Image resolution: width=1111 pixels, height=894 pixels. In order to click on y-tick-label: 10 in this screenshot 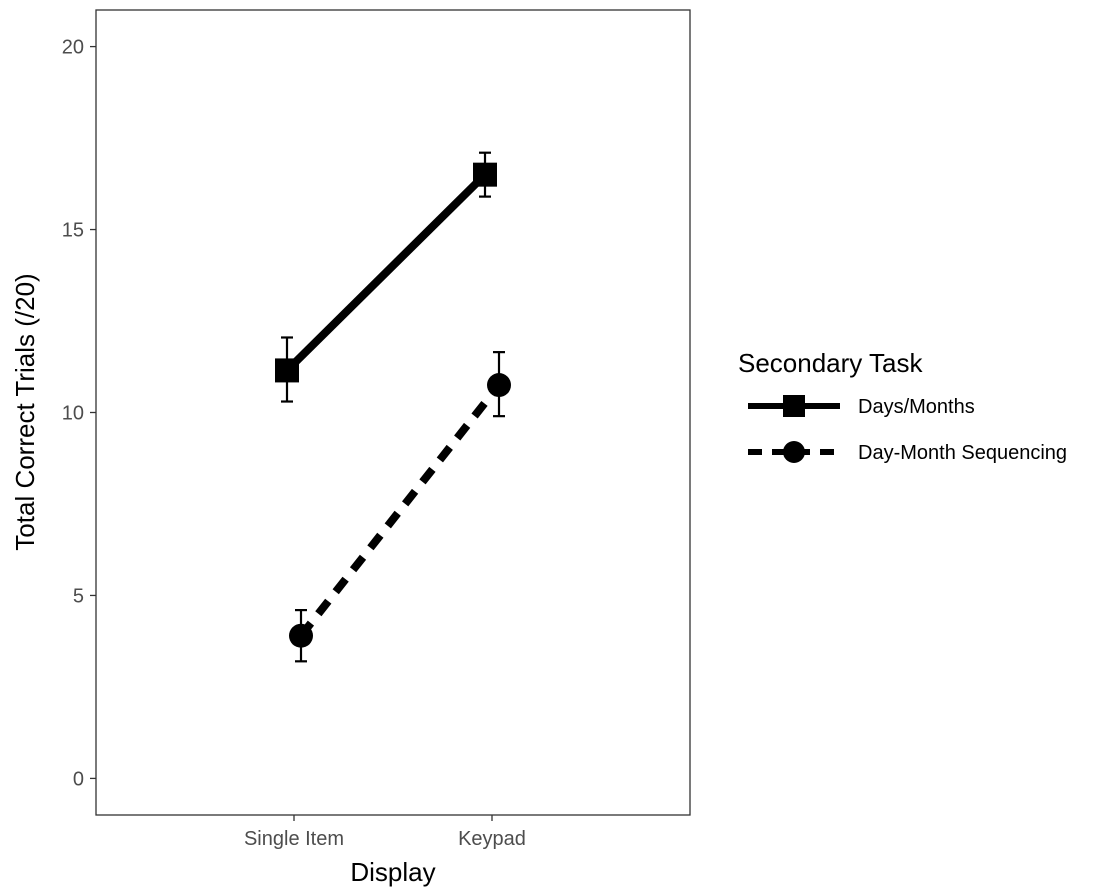, I will do `click(73, 414)`.